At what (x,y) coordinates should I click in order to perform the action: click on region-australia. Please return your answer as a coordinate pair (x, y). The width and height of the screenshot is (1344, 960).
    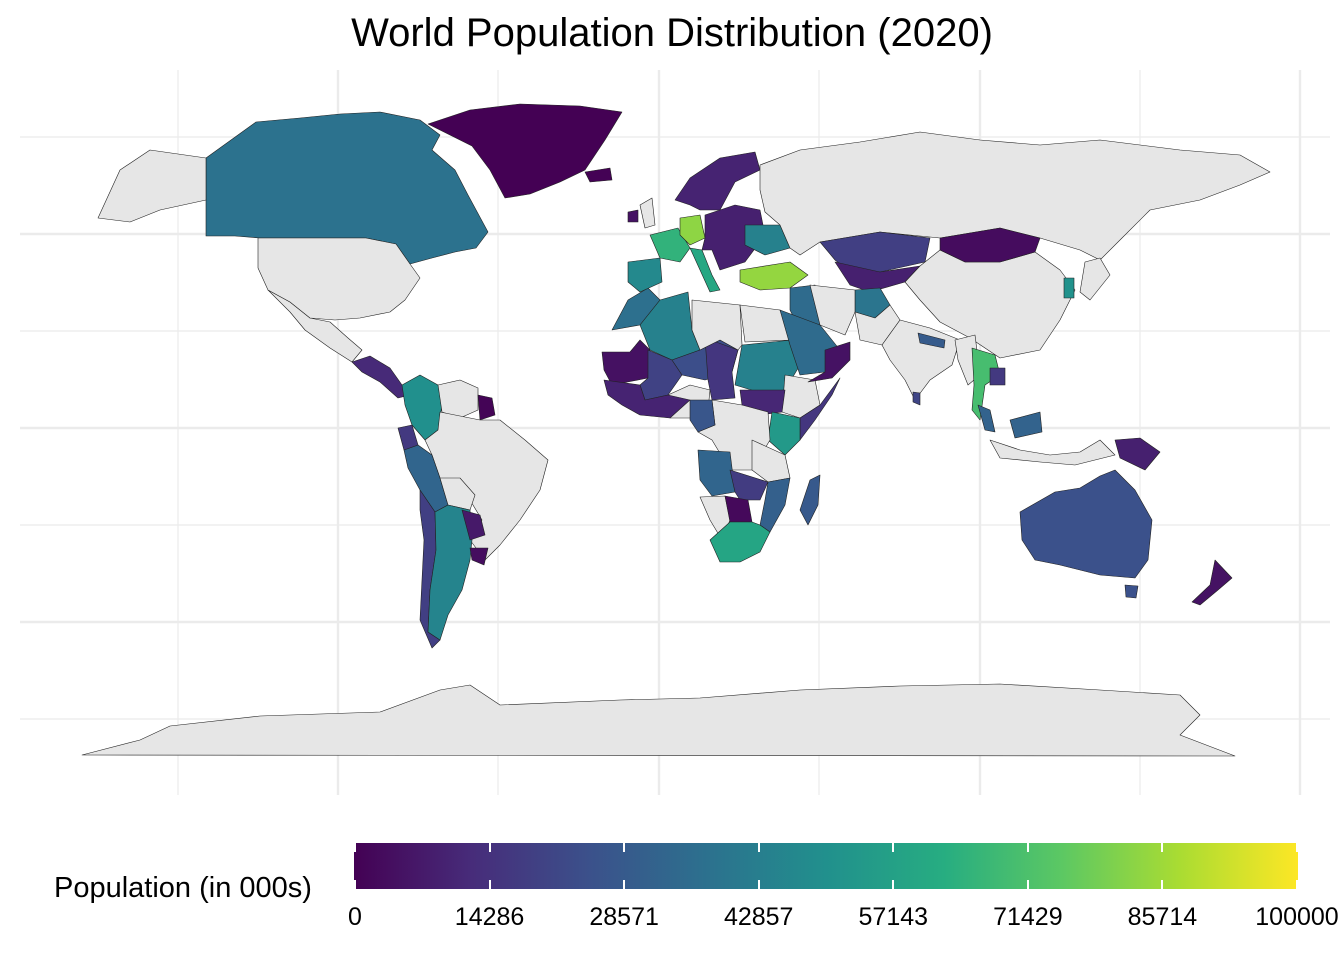
    Looking at the image, I should click on (1086, 524).